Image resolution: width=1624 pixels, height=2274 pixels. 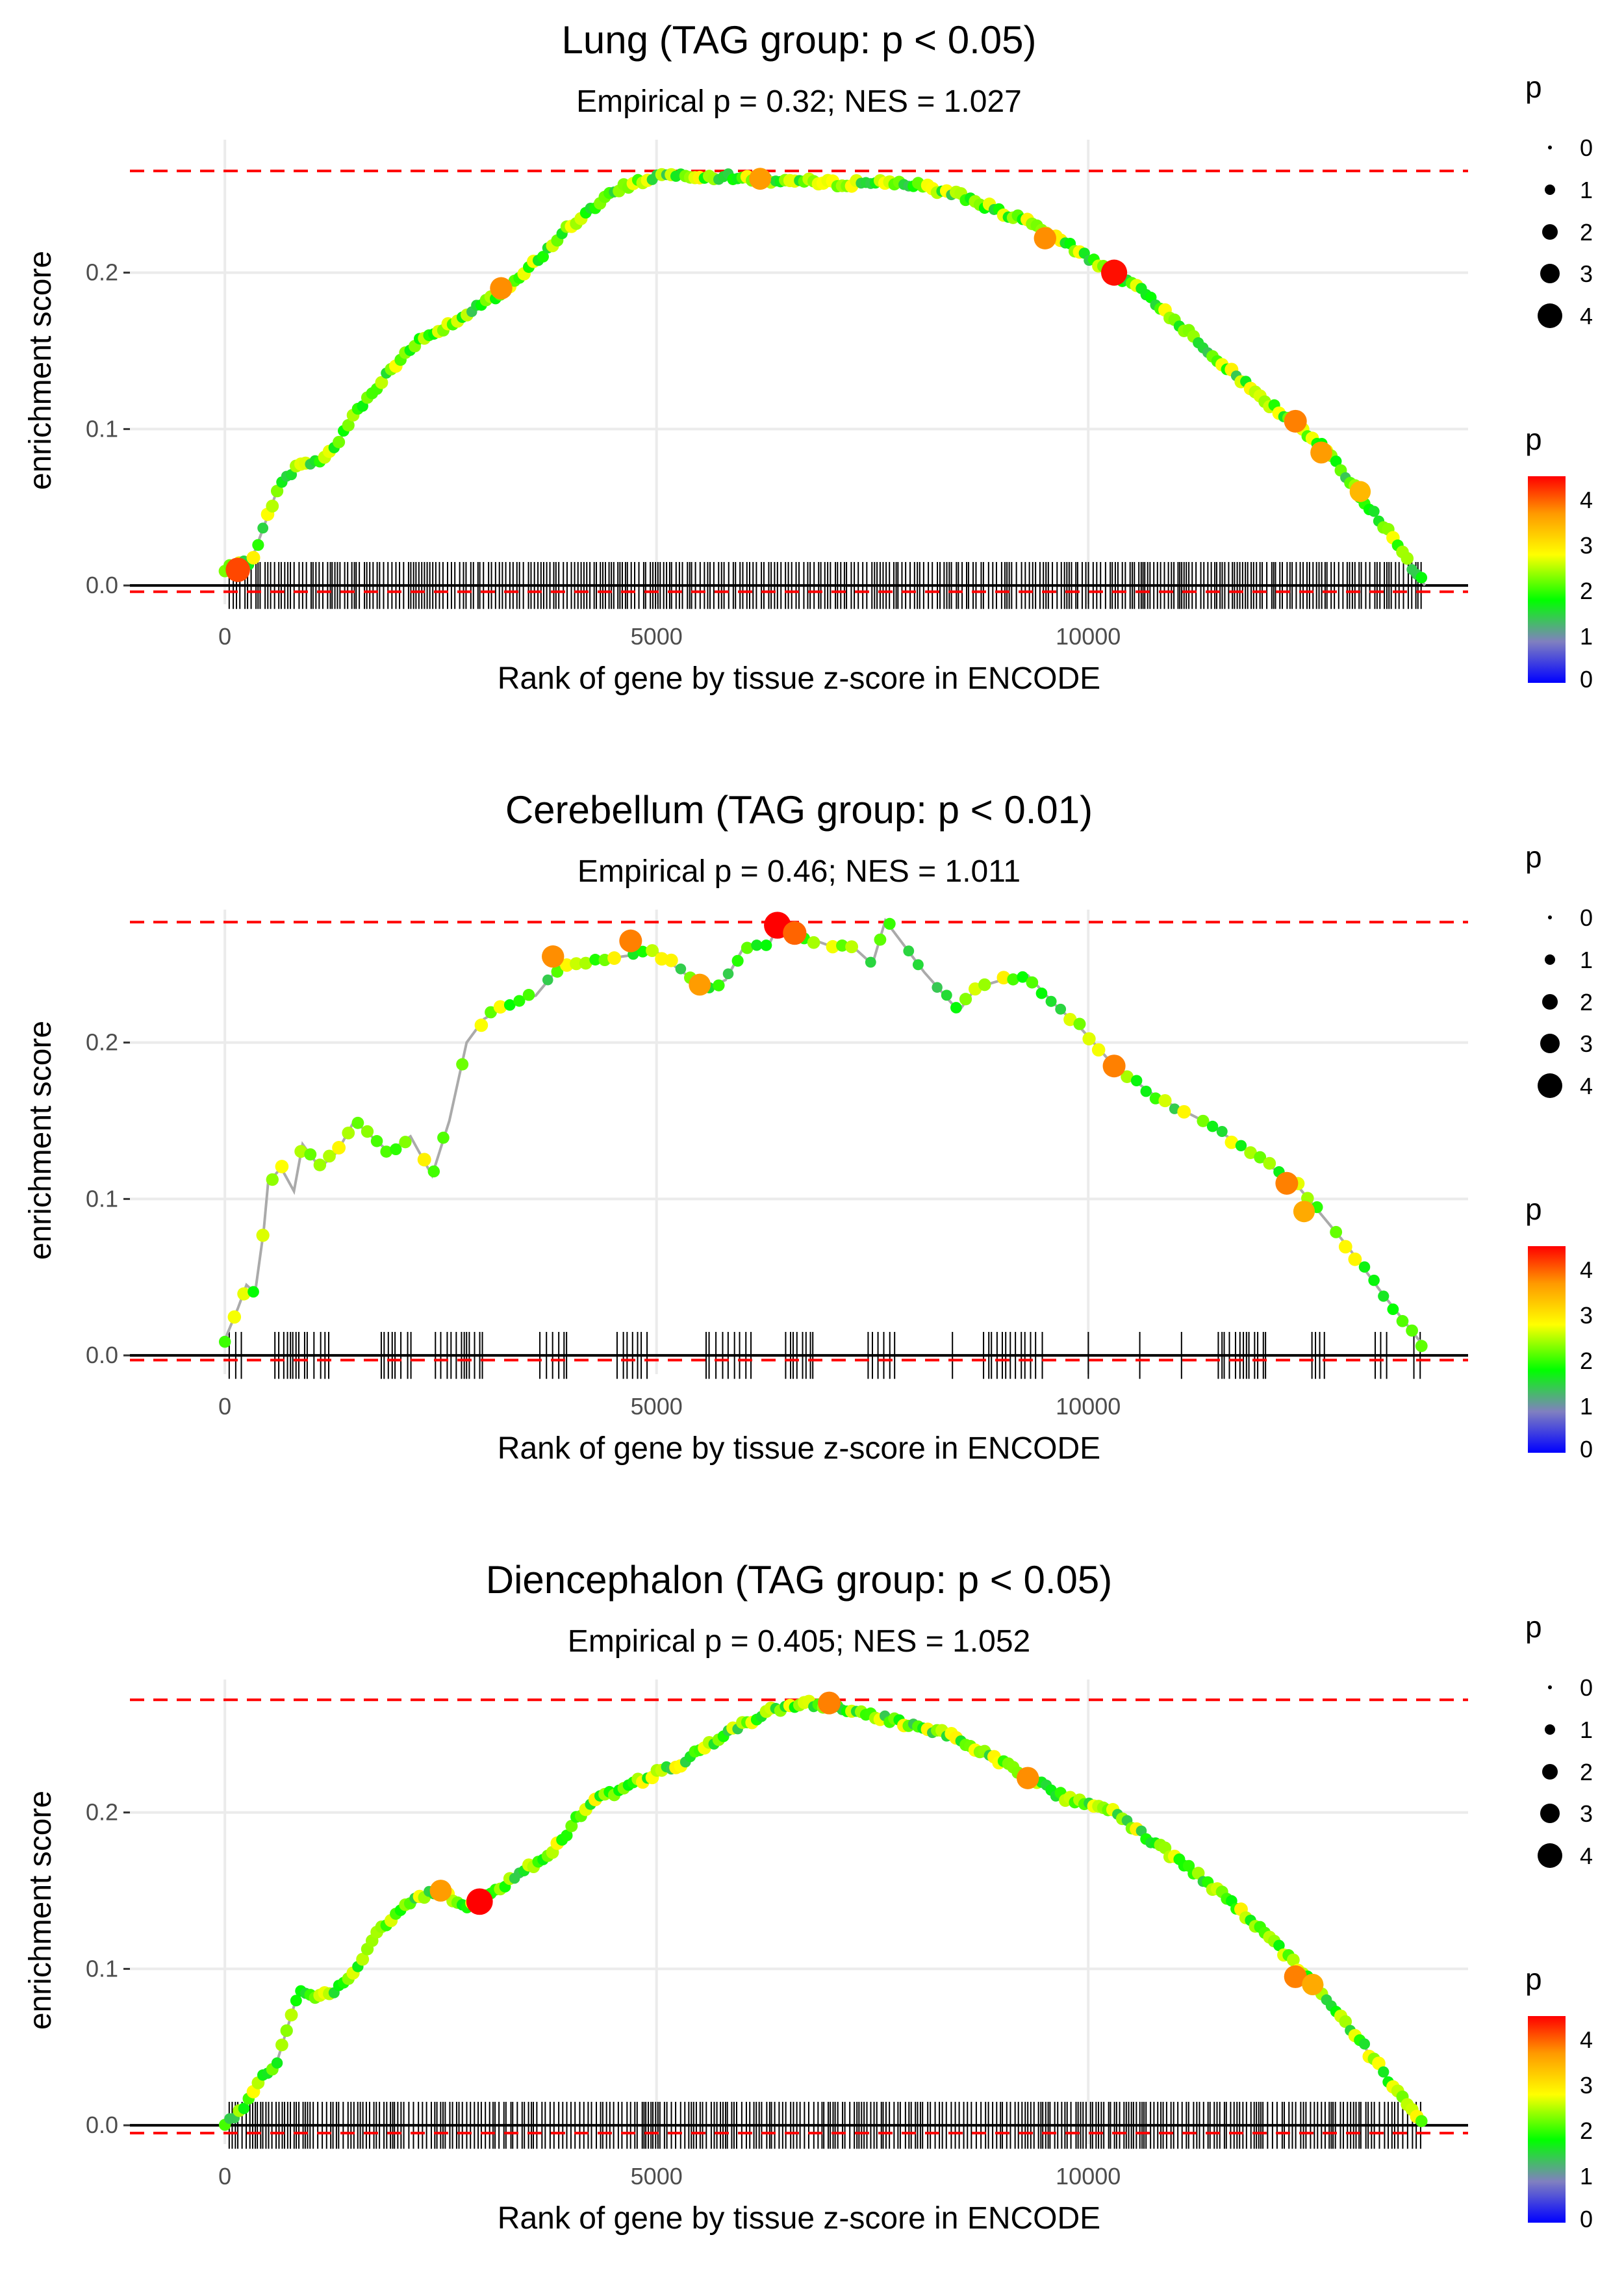 I want to click on size-legend-label: 4, so click(x=1586, y=316).